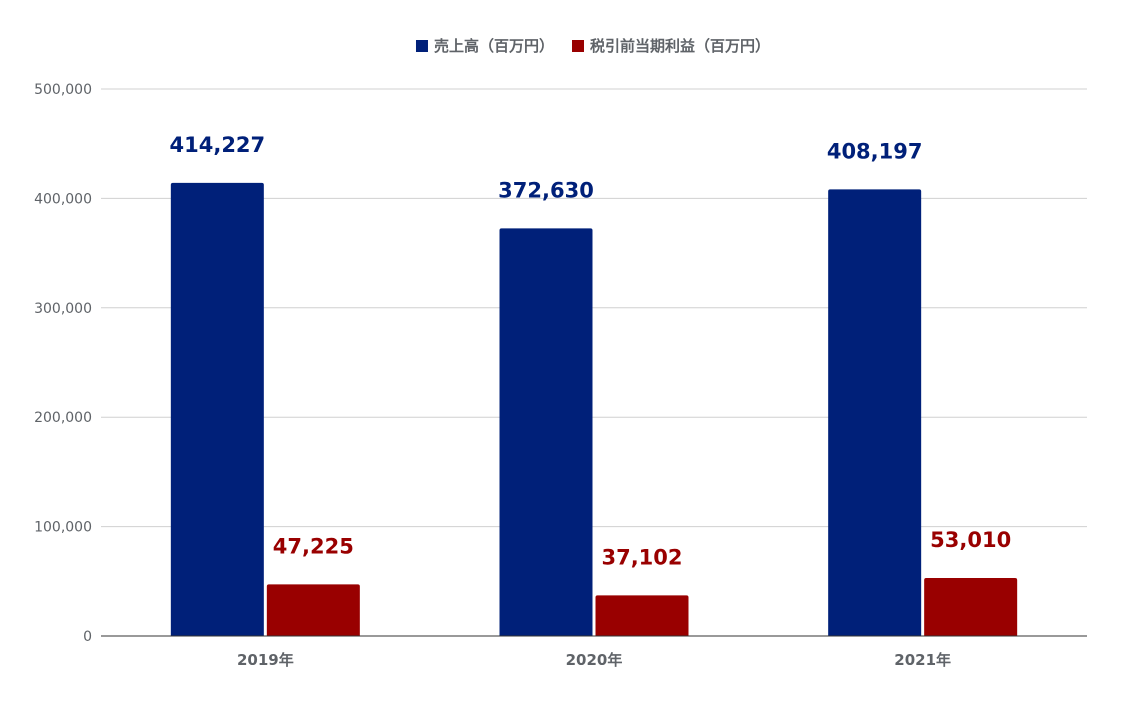  I want to click on x-axis: 2019年 2020年 2021年, so click(594, 652).